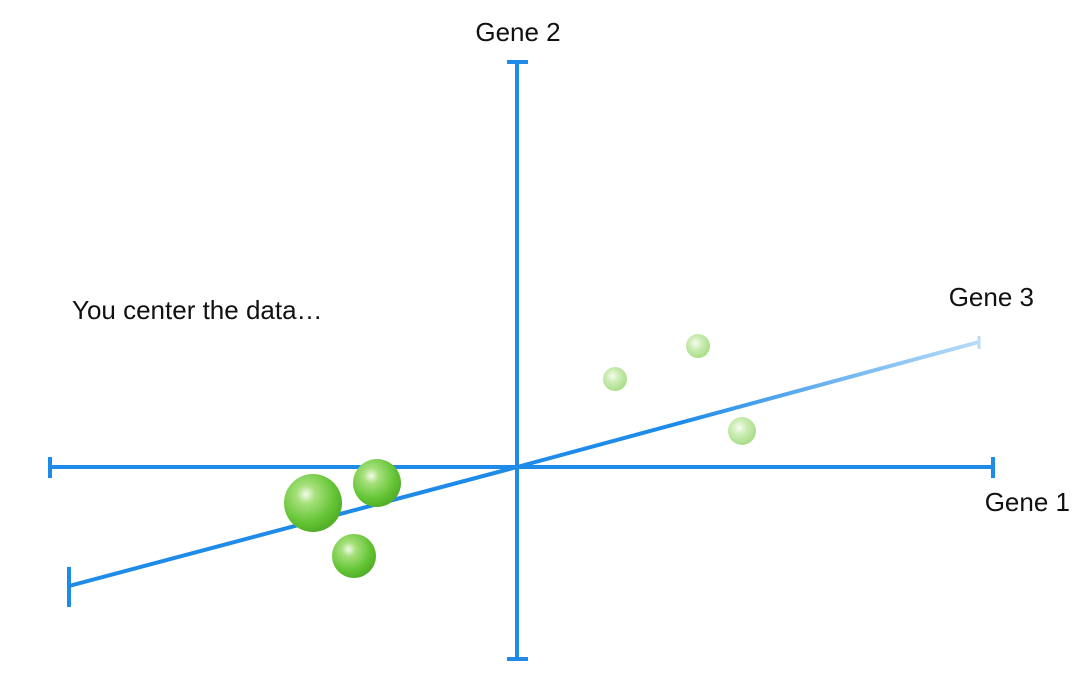 Image resolution: width=1080 pixels, height=676 pixels. Describe the element at coordinates (1027, 502) in the screenshot. I see `gene1-label: Gene 1` at that location.